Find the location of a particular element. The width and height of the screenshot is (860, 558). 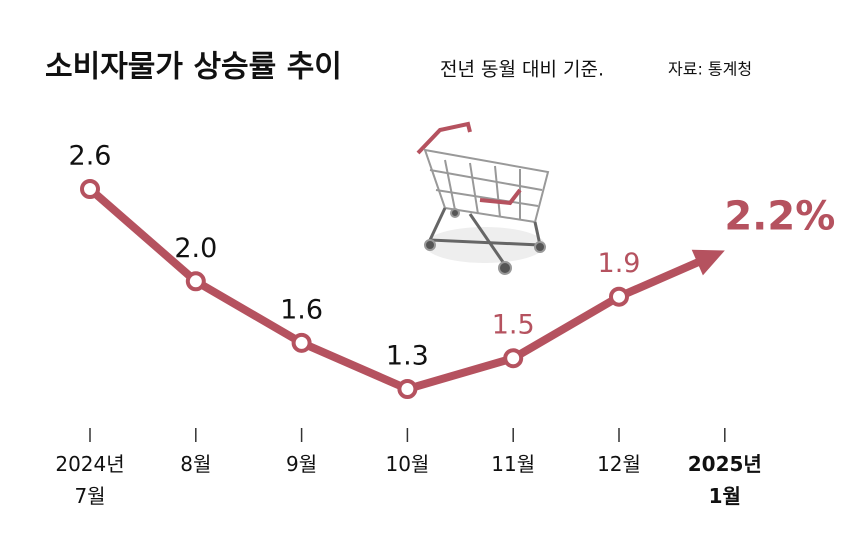

data-label: 2.2% is located at coordinates (779, 217).